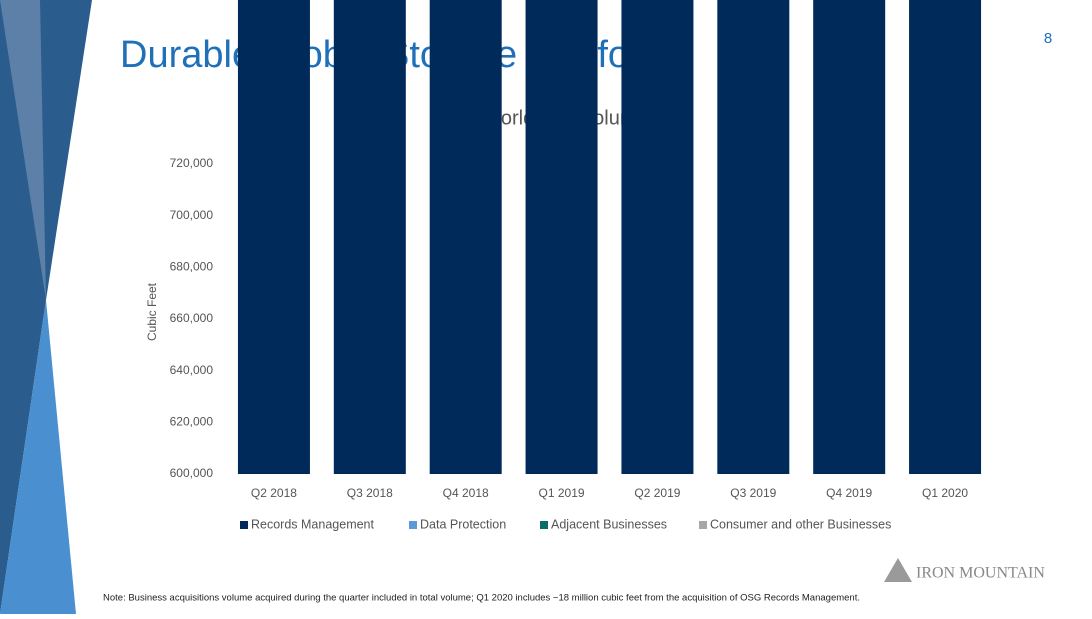 The height and width of the screenshot is (619, 1092). I want to click on x-tick-label: Q2 2019, so click(657, 493).